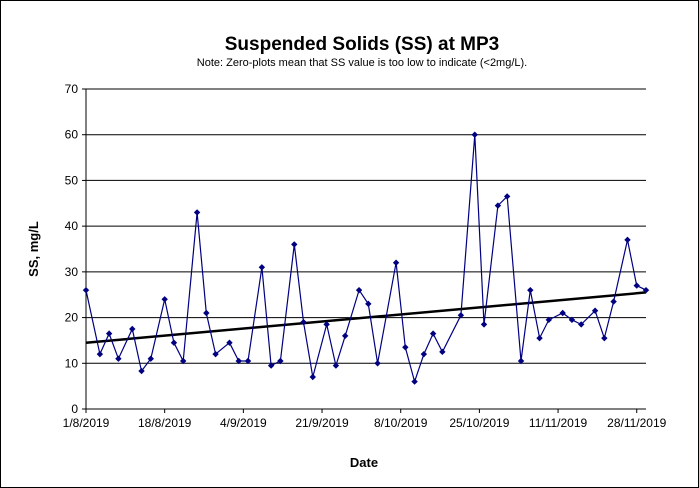 This screenshot has width=699, height=488. I want to click on x-axis-label: Date, so click(364, 462).